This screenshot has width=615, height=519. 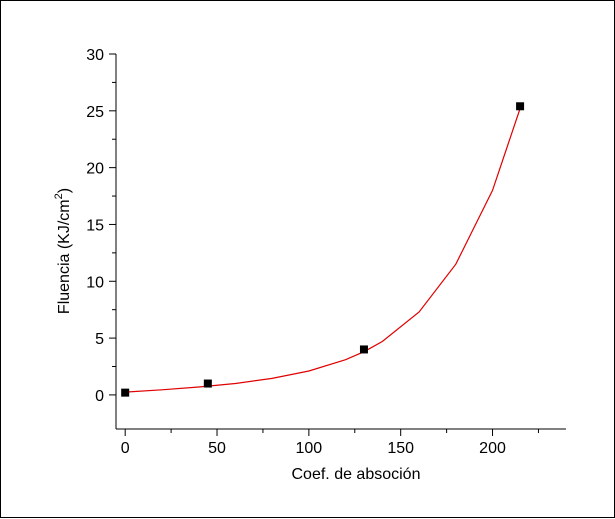 What do you see at coordinates (400, 448) in the screenshot?
I see `x-tick-label: 150` at bounding box center [400, 448].